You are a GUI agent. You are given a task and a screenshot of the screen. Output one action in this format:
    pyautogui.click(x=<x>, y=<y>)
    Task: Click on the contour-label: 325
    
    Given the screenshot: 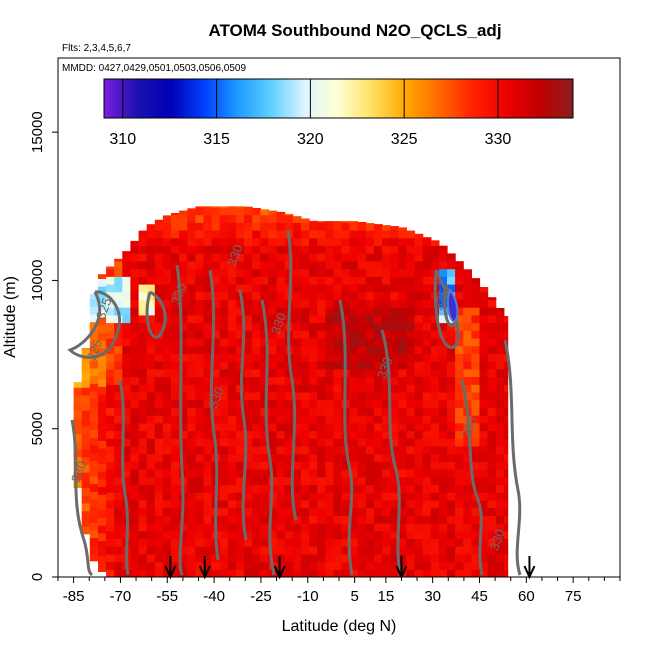 What is the action you would take?
    pyautogui.click(x=95, y=350)
    